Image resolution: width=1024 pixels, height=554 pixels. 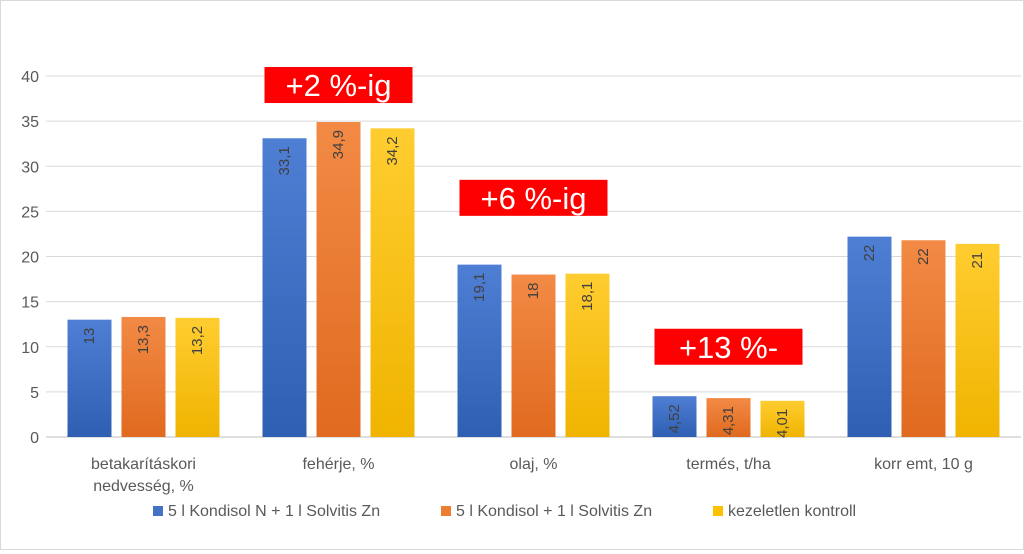 What do you see at coordinates (533, 464) in the screenshot?
I see `x-tick-label: olaj, %` at bounding box center [533, 464].